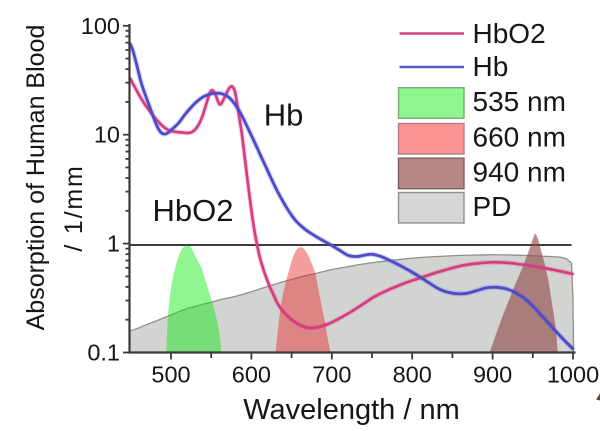 This screenshot has width=600, height=431. Describe the element at coordinates (74, 207) in the screenshot. I see `svg-text: / 1/mm` at that location.